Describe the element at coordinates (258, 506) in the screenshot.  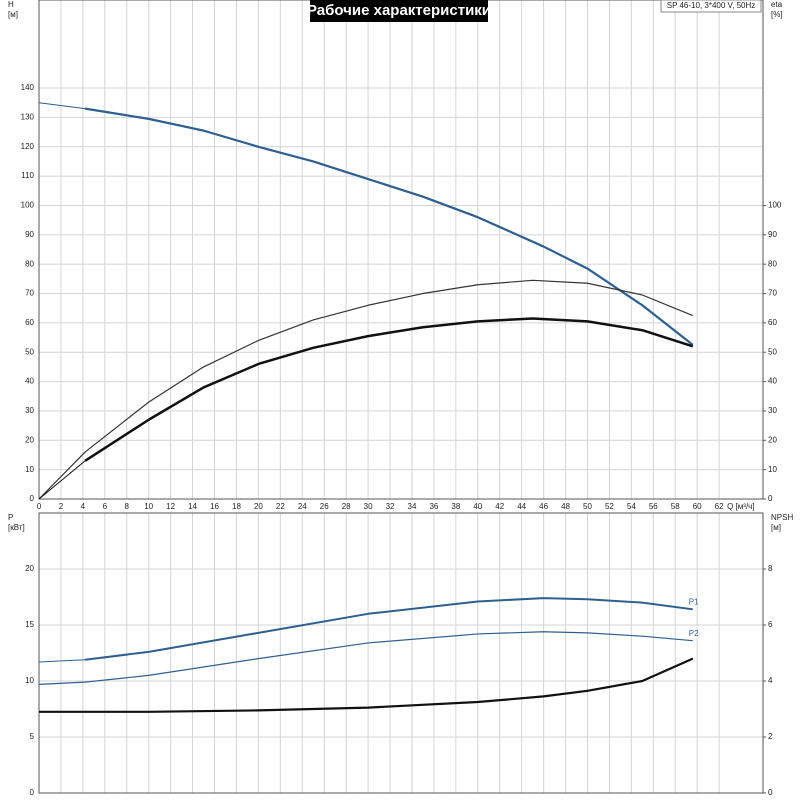
I see `x-tick-label: 20` at that location.